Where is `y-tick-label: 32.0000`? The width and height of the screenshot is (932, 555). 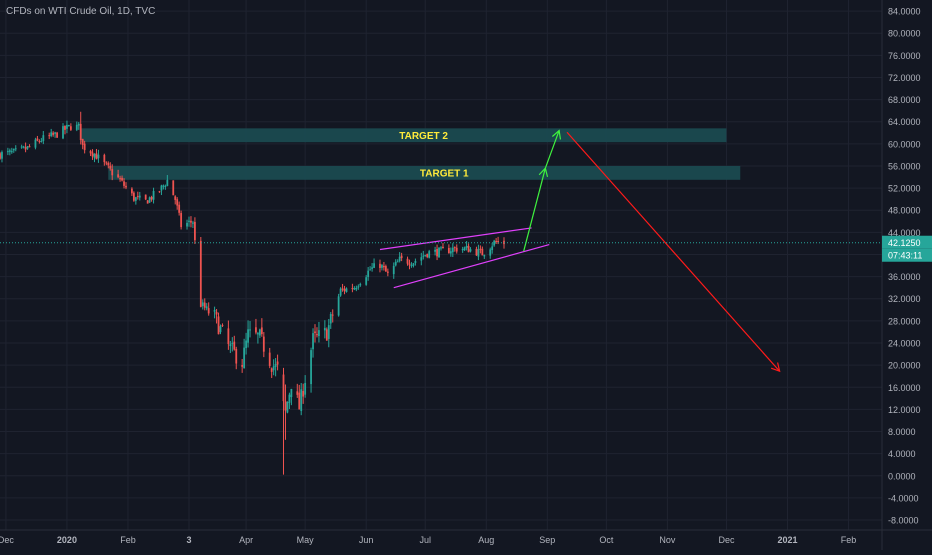 y-tick-label: 32.0000 is located at coordinates (904, 299).